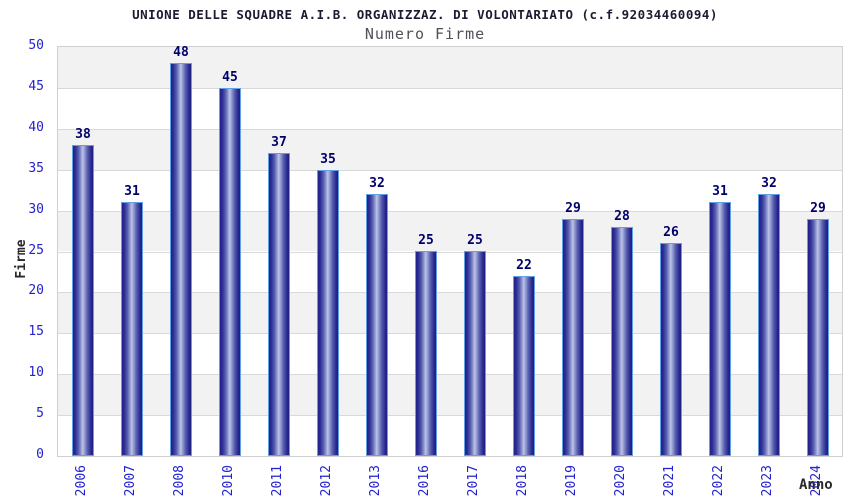  I want to click on bar-value-label: 28, so click(622, 216).